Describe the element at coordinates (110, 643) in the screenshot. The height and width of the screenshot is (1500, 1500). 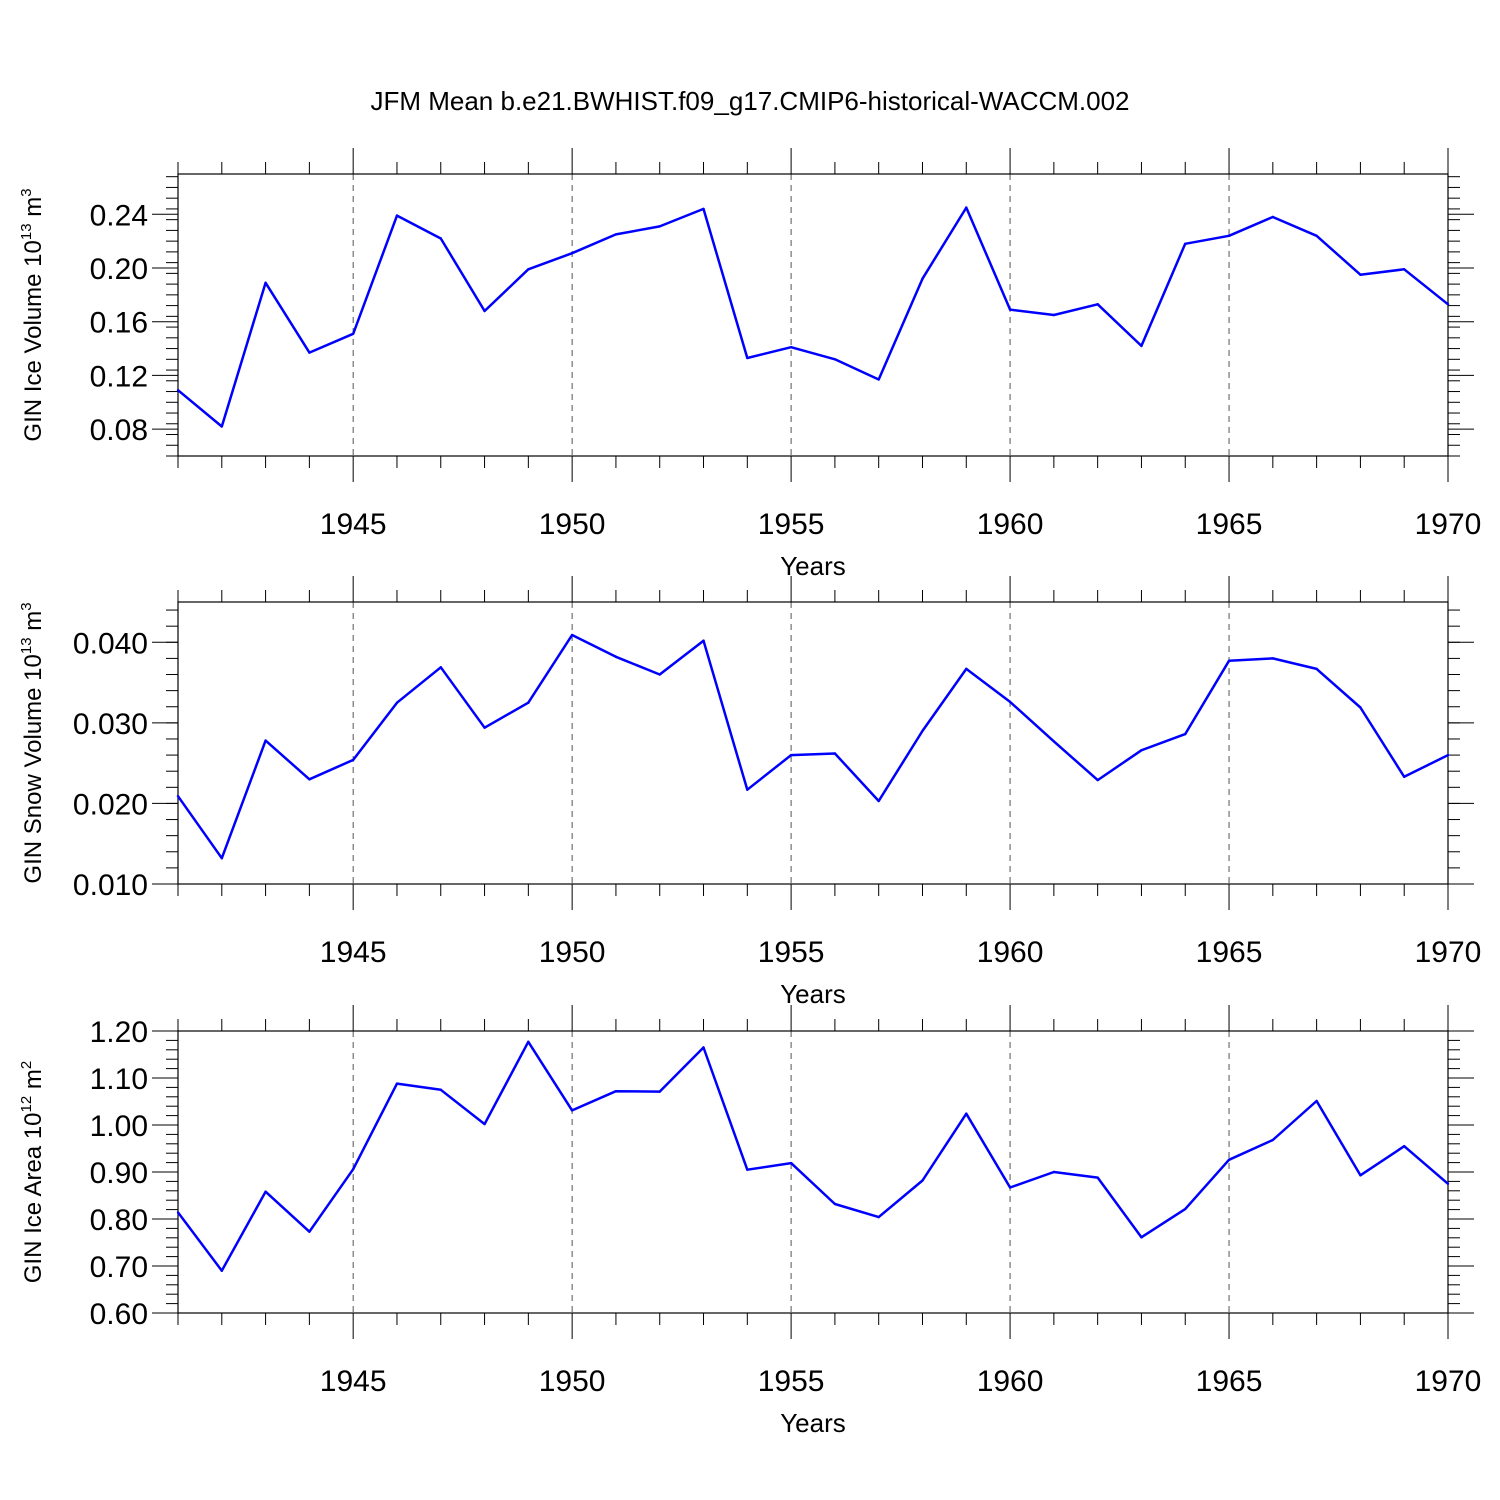
I see `y-tick-label: 0.040` at that location.